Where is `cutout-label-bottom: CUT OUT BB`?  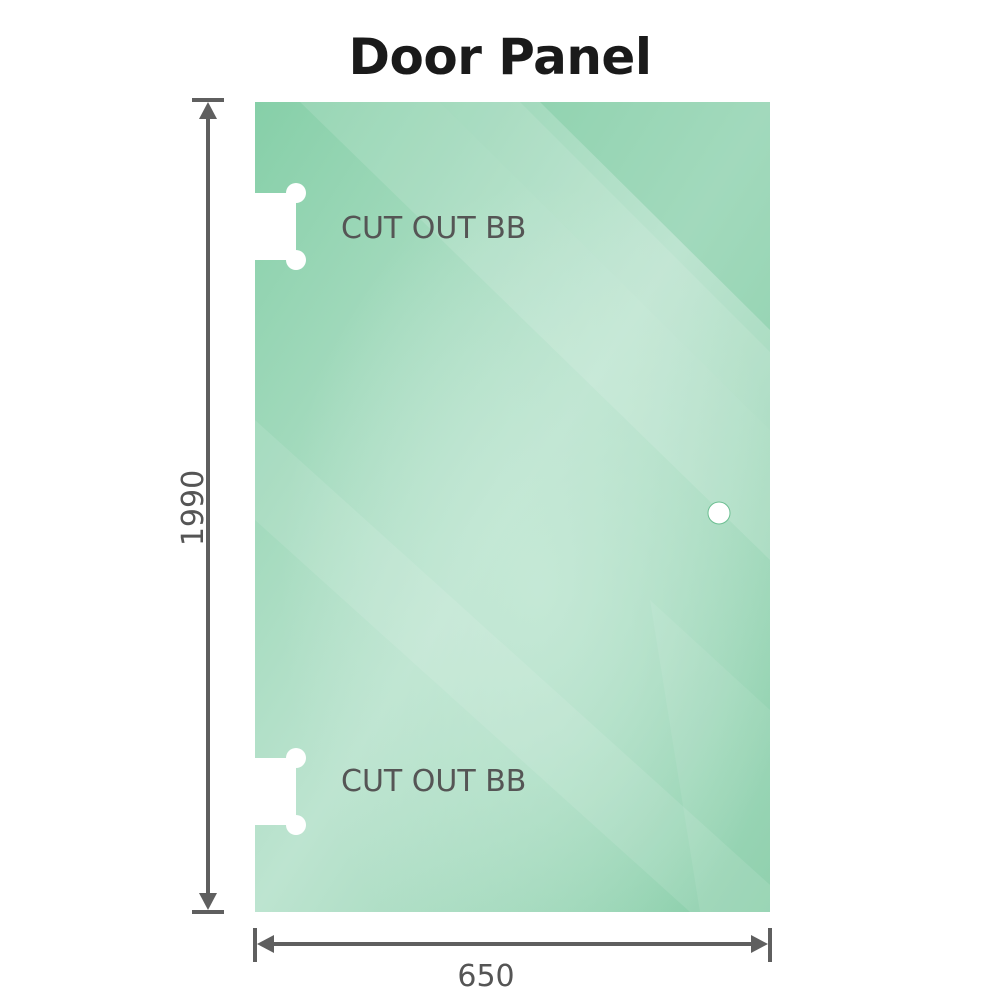 cutout-label-bottom: CUT OUT BB is located at coordinates (433, 781).